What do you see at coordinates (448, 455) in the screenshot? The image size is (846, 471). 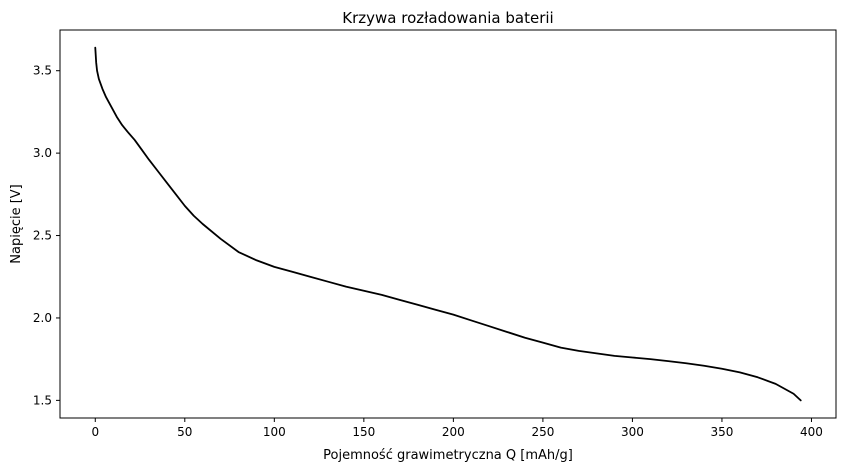 I see `x-axis-label: Pojemność grawimetryczna Q [mAh/g]` at bounding box center [448, 455].